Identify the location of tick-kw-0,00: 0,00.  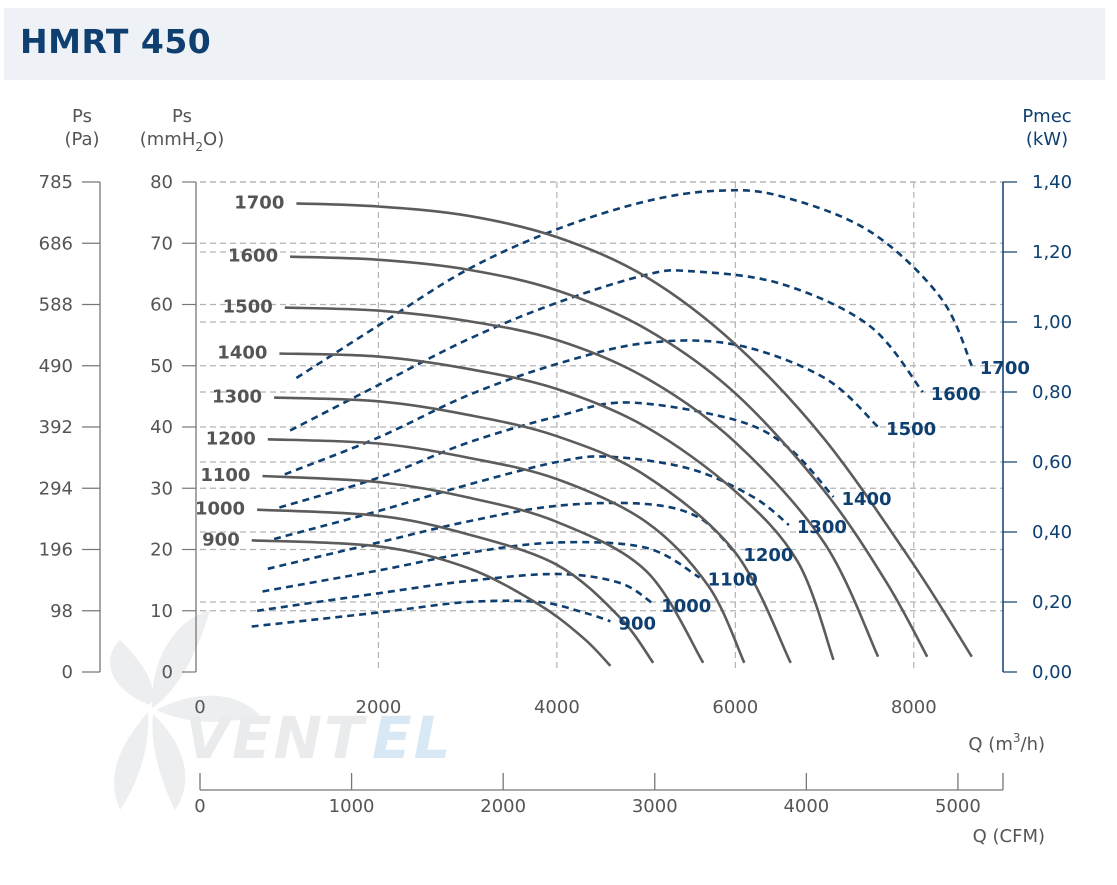
(1052, 672).